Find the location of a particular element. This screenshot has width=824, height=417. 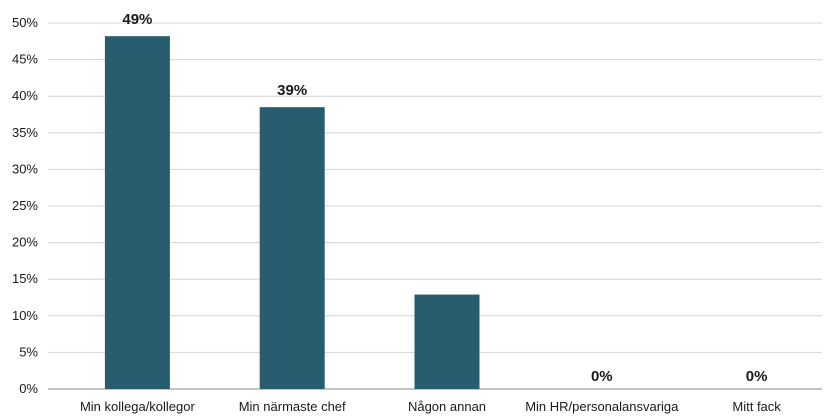

y-tick-label: 10% is located at coordinates (25, 315).